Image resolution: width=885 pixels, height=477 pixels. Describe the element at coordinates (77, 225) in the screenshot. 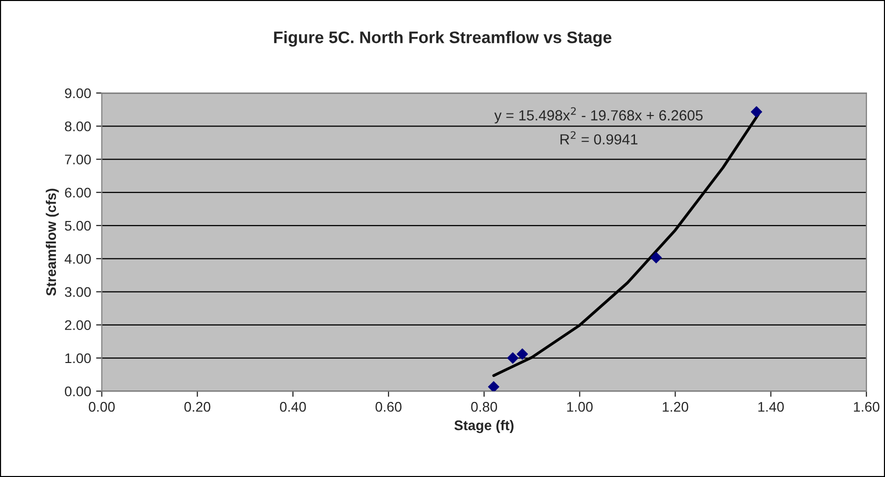

I see `y-tick-label: 5.00` at that location.